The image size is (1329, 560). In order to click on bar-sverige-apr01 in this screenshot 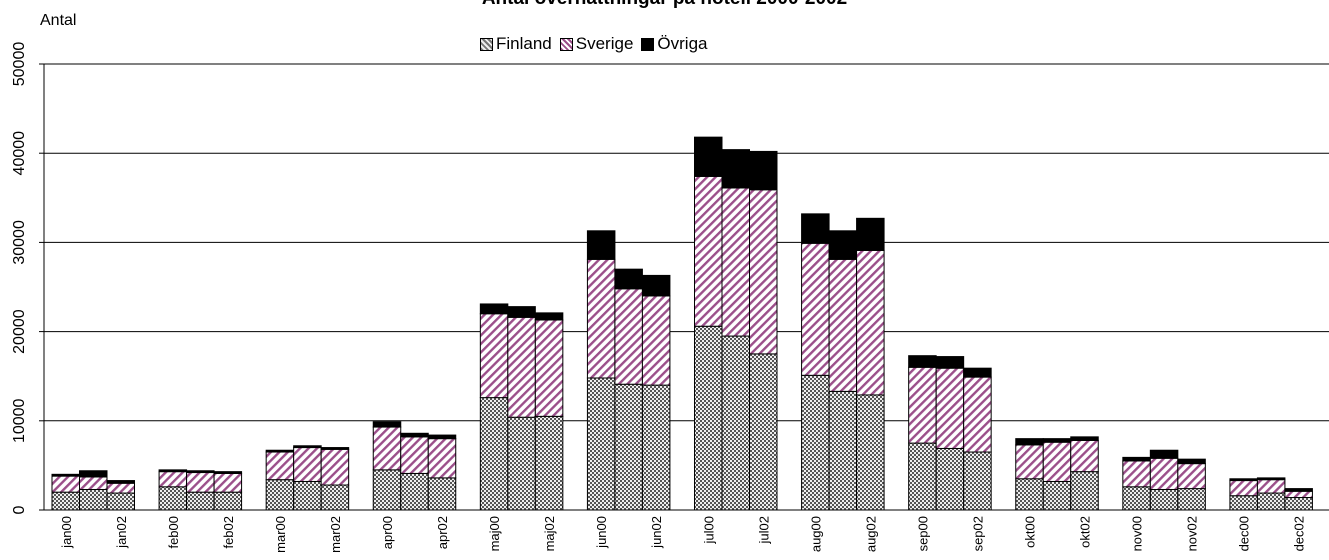, I will do `click(414, 455)`.